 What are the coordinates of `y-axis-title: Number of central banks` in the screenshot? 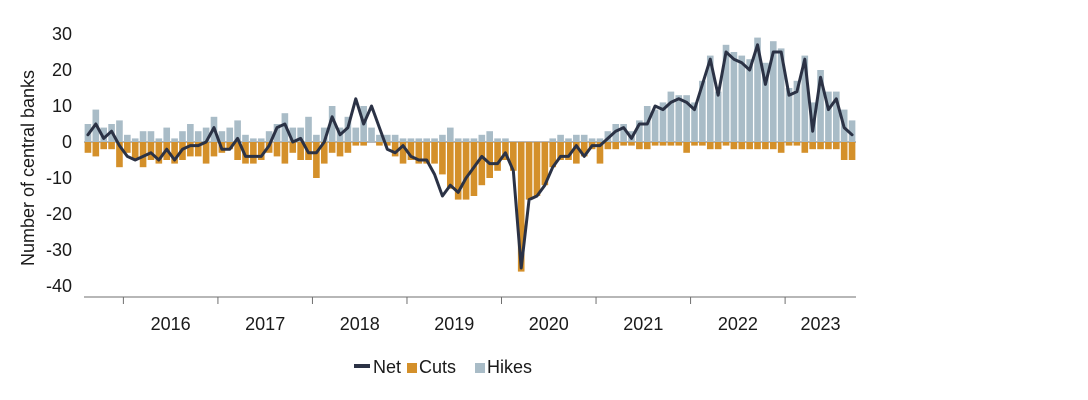 It's located at (28, 168).